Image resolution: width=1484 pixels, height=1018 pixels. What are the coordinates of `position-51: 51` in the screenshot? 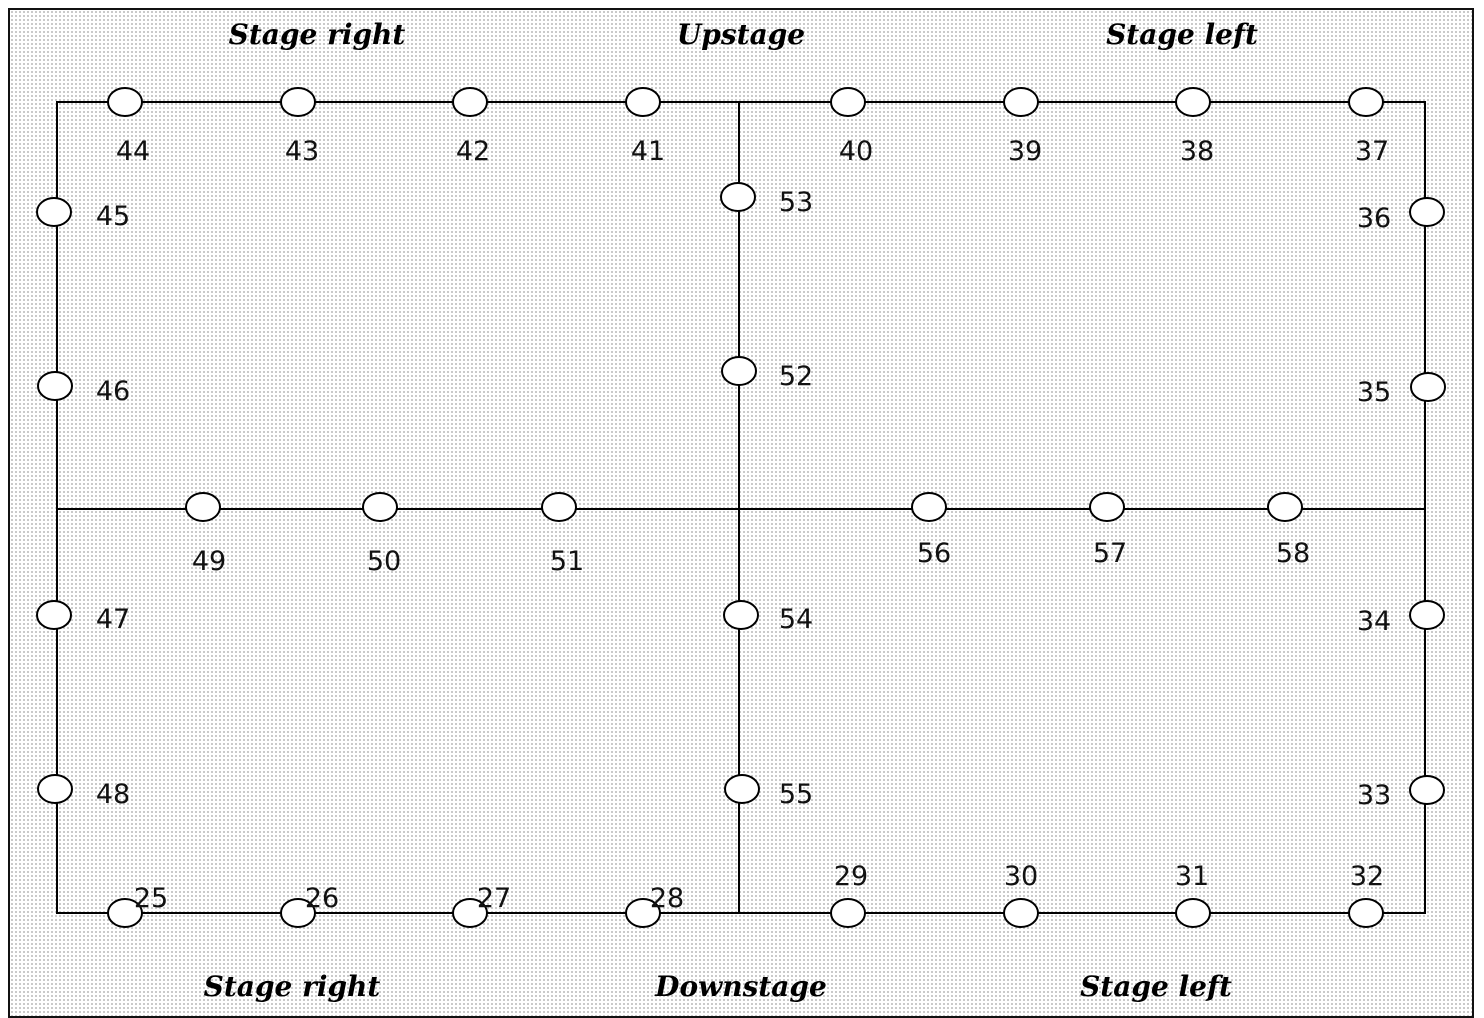 It's located at (562, 534).